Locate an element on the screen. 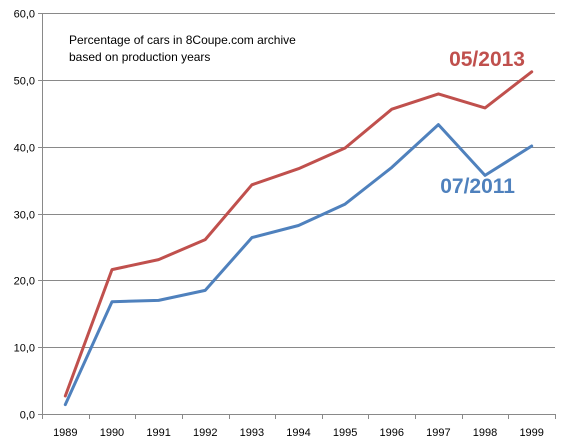 The width and height of the screenshot is (566, 443). series-label-1: 07/2011 is located at coordinates (477, 186).